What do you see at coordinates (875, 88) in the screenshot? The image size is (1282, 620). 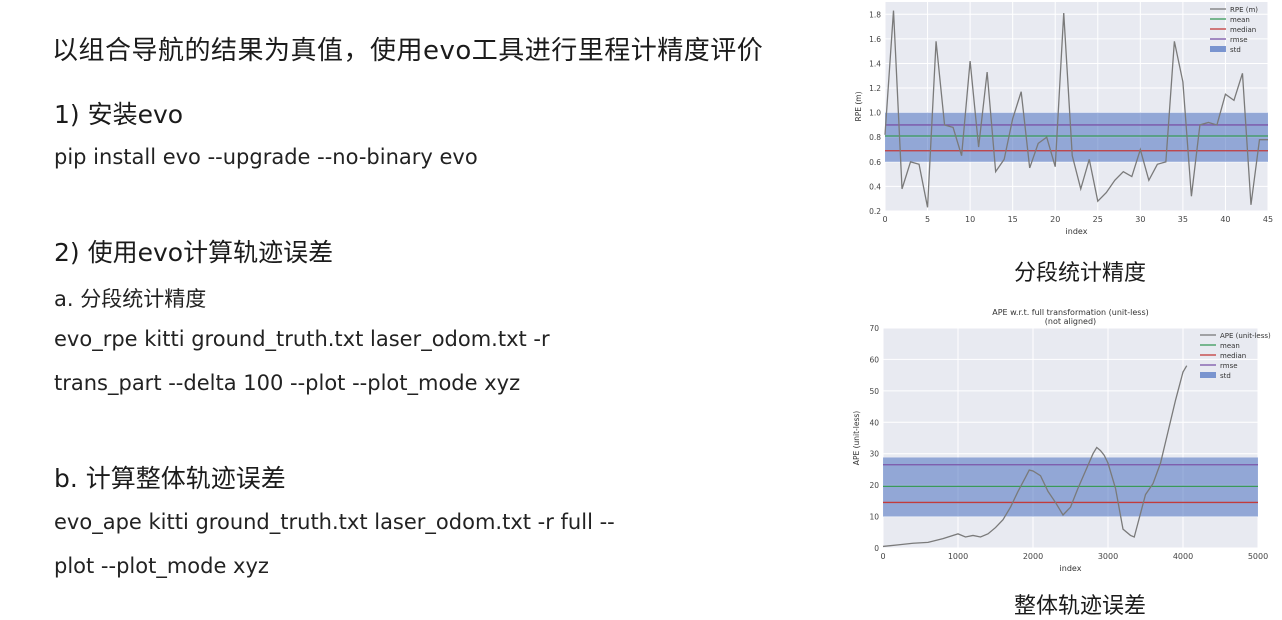 I see `y-tick-label: 1.2` at bounding box center [875, 88].